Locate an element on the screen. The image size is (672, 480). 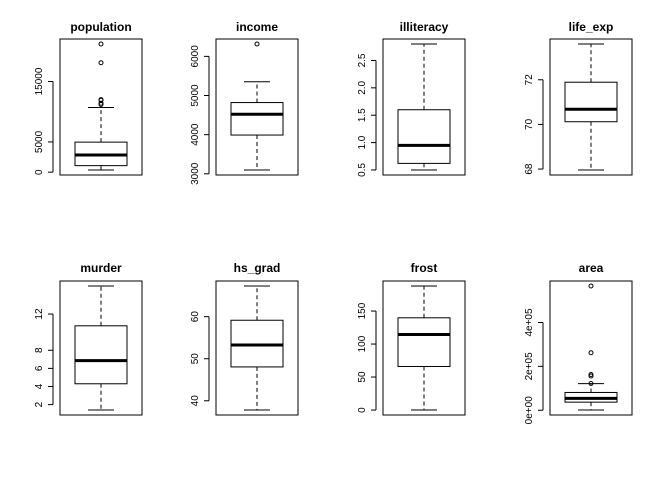
panel-area: area 0e+00 2e+05 4e+05 is located at coordinates (578, 343).